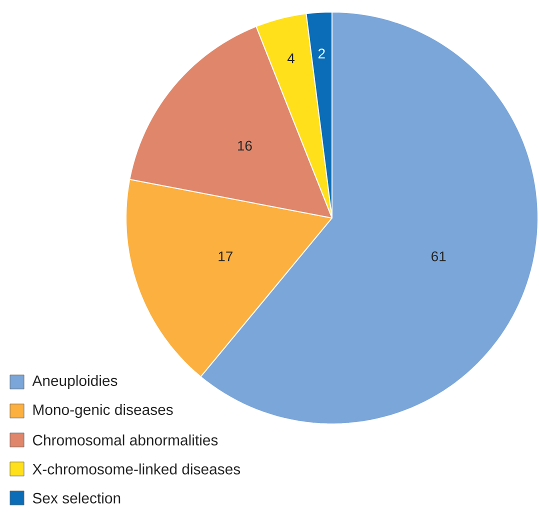 Image resolution: width=539 pixels, height=512 pixels. What do you see at coordinates (136, 469) in the screenshot?
I see `legend-label: X-chromosome-linked diseases` at bounding box center [136, 469].